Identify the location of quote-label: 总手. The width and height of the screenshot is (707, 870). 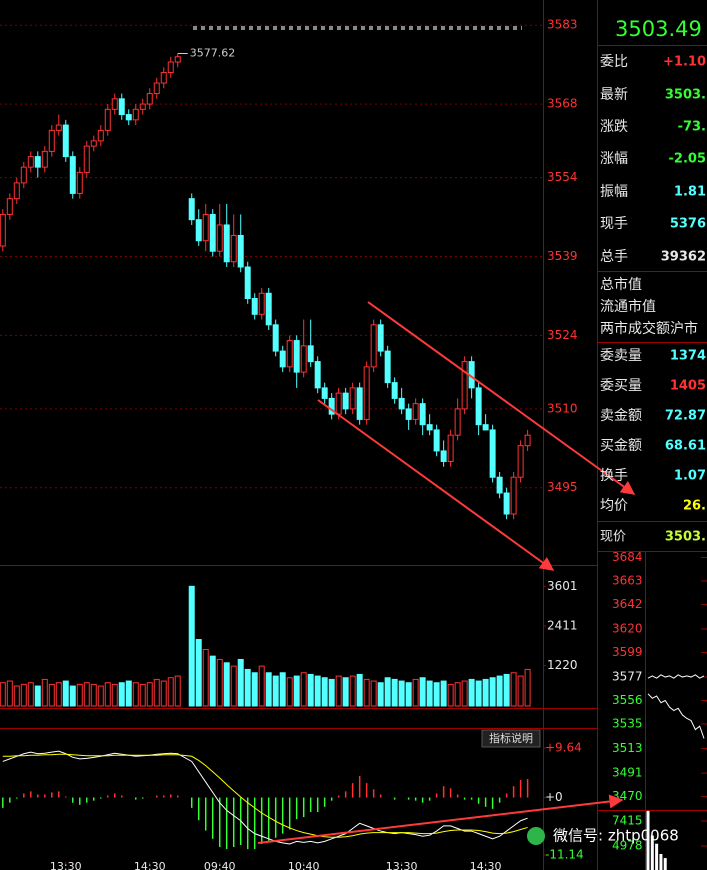
(614, 257).